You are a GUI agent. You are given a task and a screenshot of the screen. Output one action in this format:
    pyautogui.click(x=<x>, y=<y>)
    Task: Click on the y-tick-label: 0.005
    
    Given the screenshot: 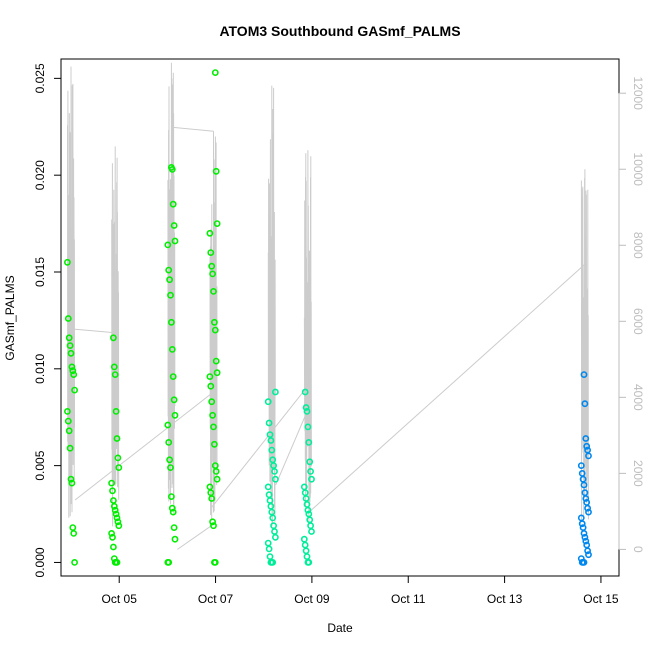 What is the action you would take?
    pyautogui.click(x=40, y=465)
    